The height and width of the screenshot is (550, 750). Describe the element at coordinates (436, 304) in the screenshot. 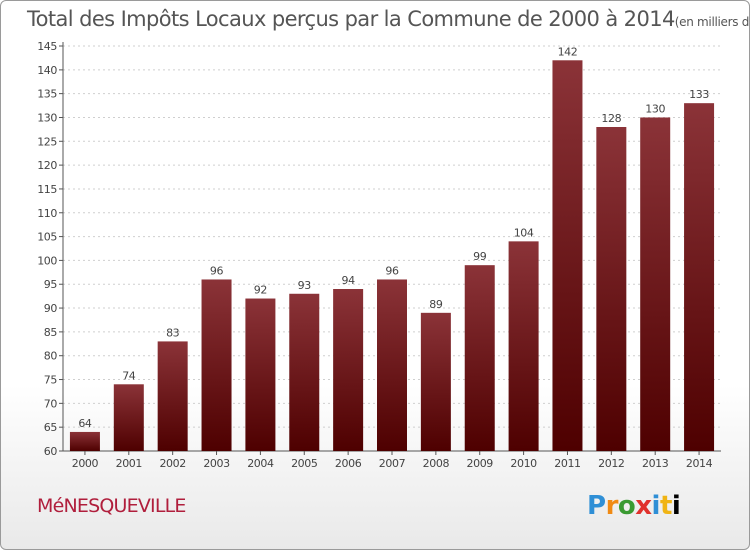

I see `data-label: 89` at that location.